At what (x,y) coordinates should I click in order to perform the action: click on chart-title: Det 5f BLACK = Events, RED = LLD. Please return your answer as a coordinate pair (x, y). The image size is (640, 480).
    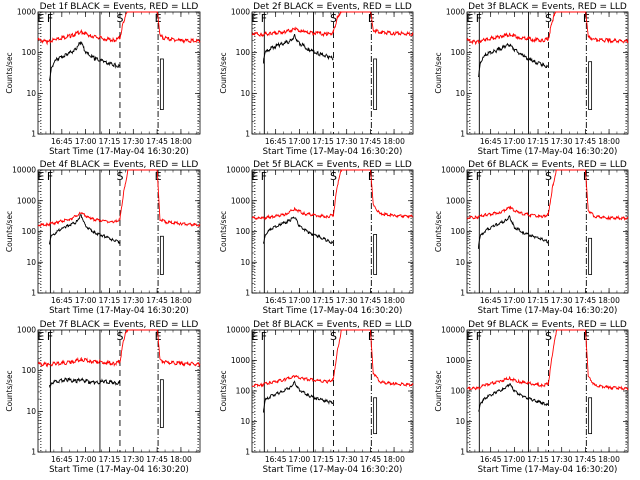
    Looking at the image, I should click on (332, 165).